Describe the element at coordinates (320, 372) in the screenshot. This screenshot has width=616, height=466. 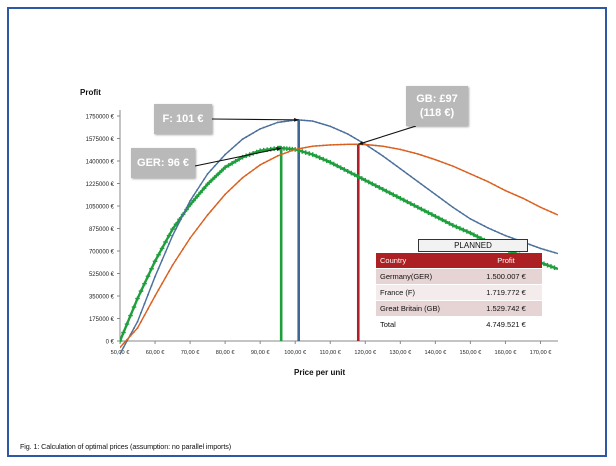
I see `x-axis-label: Price per unit` at that location.